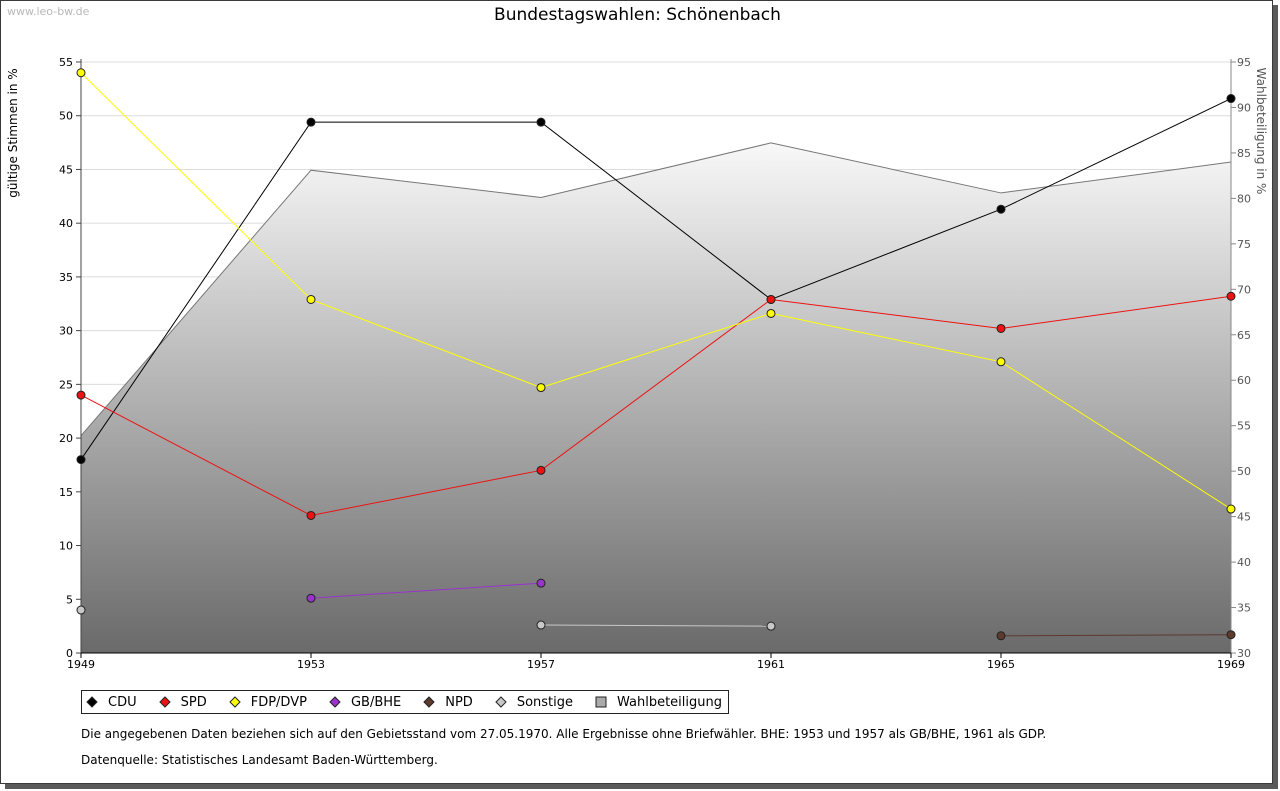 The width and height of the screenshot is (1280, 791). Describe the element at coordinates (66, 331) in the screenshot. I see `y-tick-label-left: 30` at that location.